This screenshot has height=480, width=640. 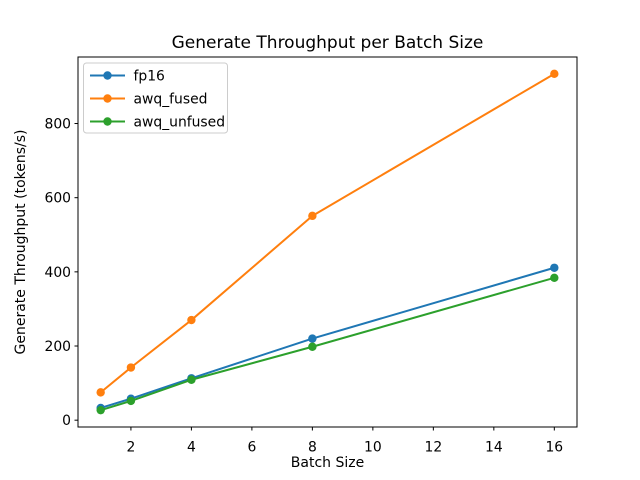 What do you see at coordinates (57, 124) in the screenshot?
I see `y-tick-label: 800` at bounding box center [57, 124].